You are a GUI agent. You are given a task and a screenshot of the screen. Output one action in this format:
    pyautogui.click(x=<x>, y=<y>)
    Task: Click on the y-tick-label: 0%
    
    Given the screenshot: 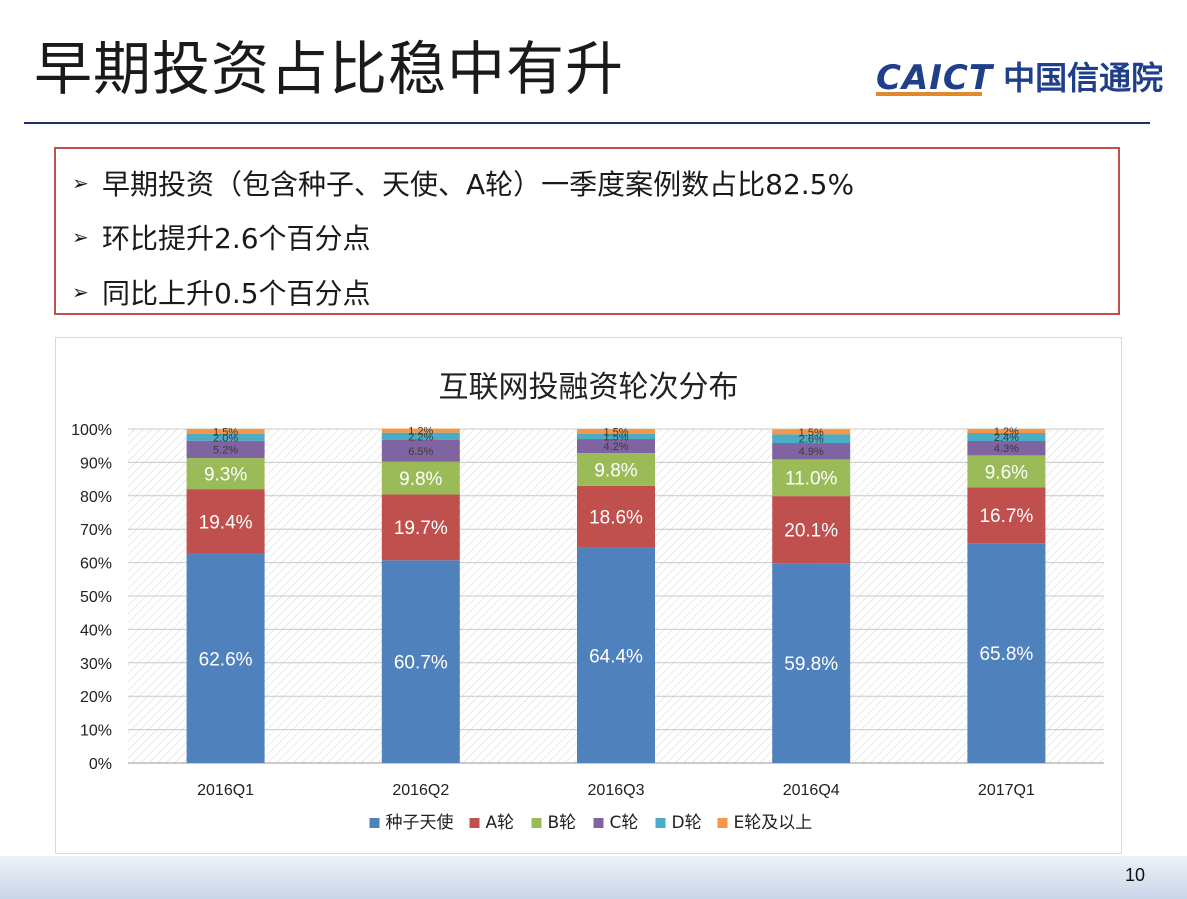 What is the action you would take?
    pyautogui.click(x=100, y=764)
    